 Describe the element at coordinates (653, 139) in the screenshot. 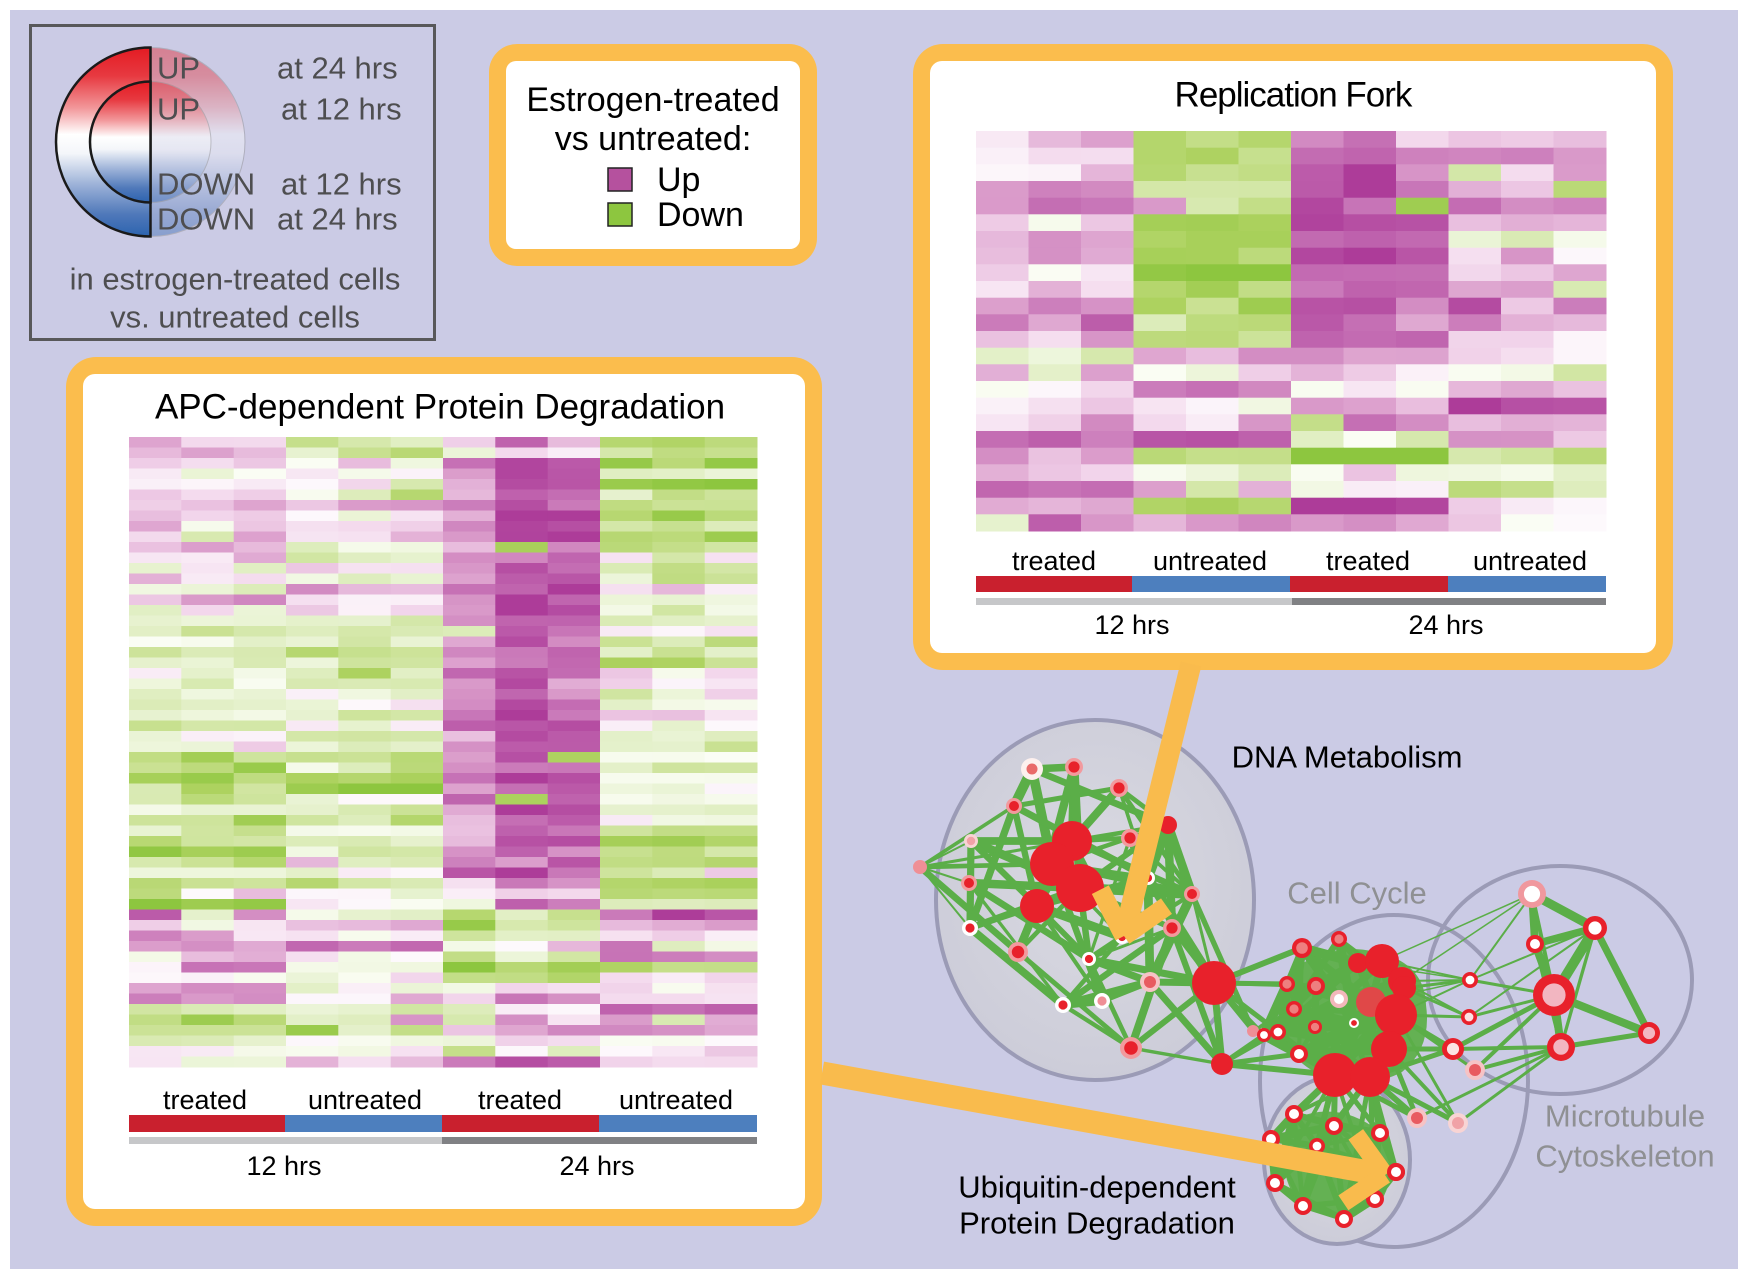

I see `svg-text: vs untreated:` at that location.